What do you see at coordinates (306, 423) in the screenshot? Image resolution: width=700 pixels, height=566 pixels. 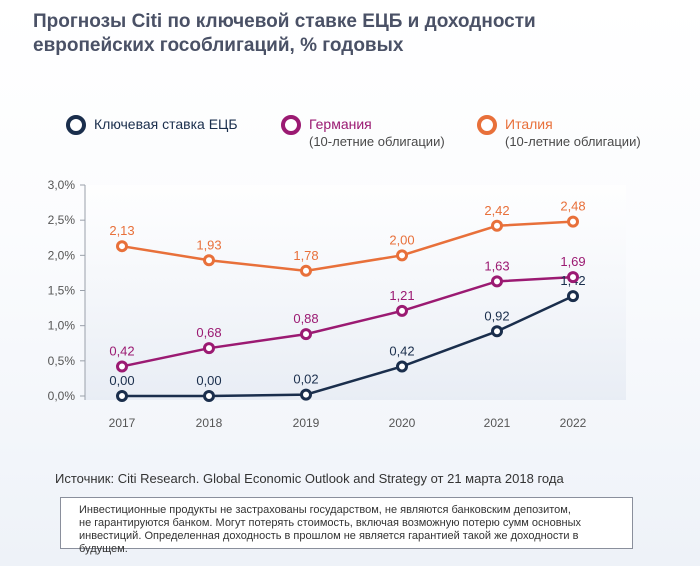 I see `x-tick-label: 2019` at bounding box center [306, 423].